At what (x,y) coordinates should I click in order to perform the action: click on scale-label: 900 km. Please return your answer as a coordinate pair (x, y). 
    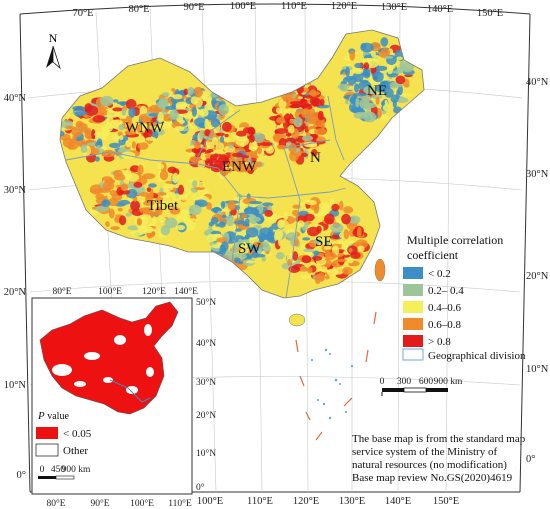
    Looking at the image, I should click on (448, 382).